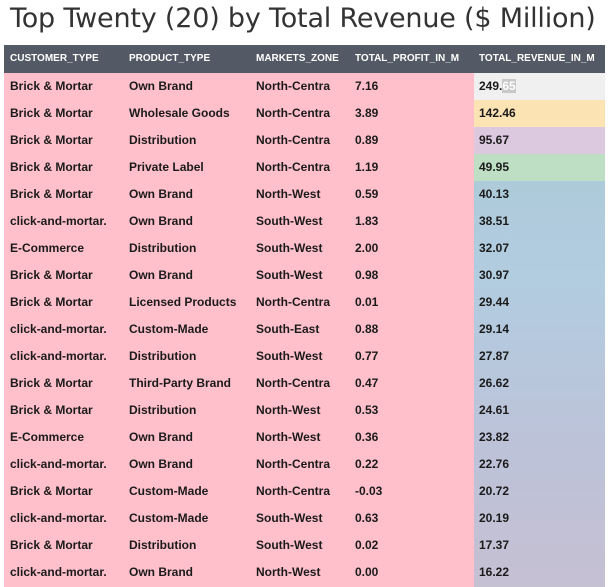 This screenshot has width=611, height=587. I want to click on cell-customer-type: E-Commerce, so click(47, 248).